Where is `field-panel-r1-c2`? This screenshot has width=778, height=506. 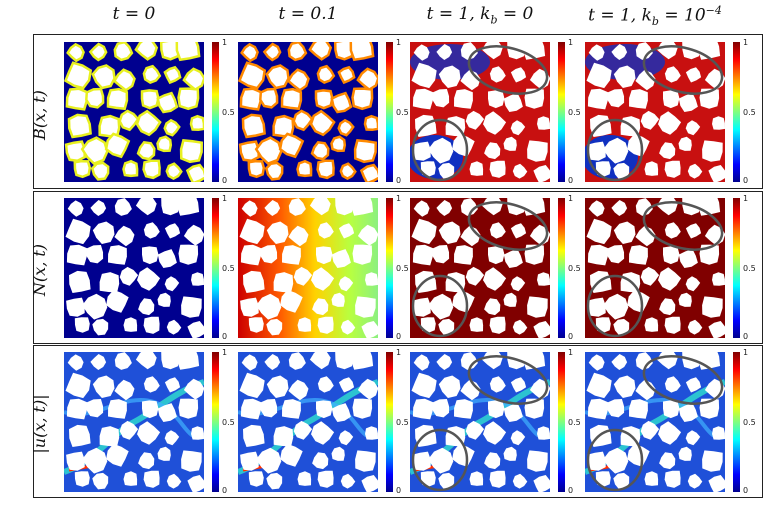 field-panel-r1-c2 is located at coordinates (308, 112).